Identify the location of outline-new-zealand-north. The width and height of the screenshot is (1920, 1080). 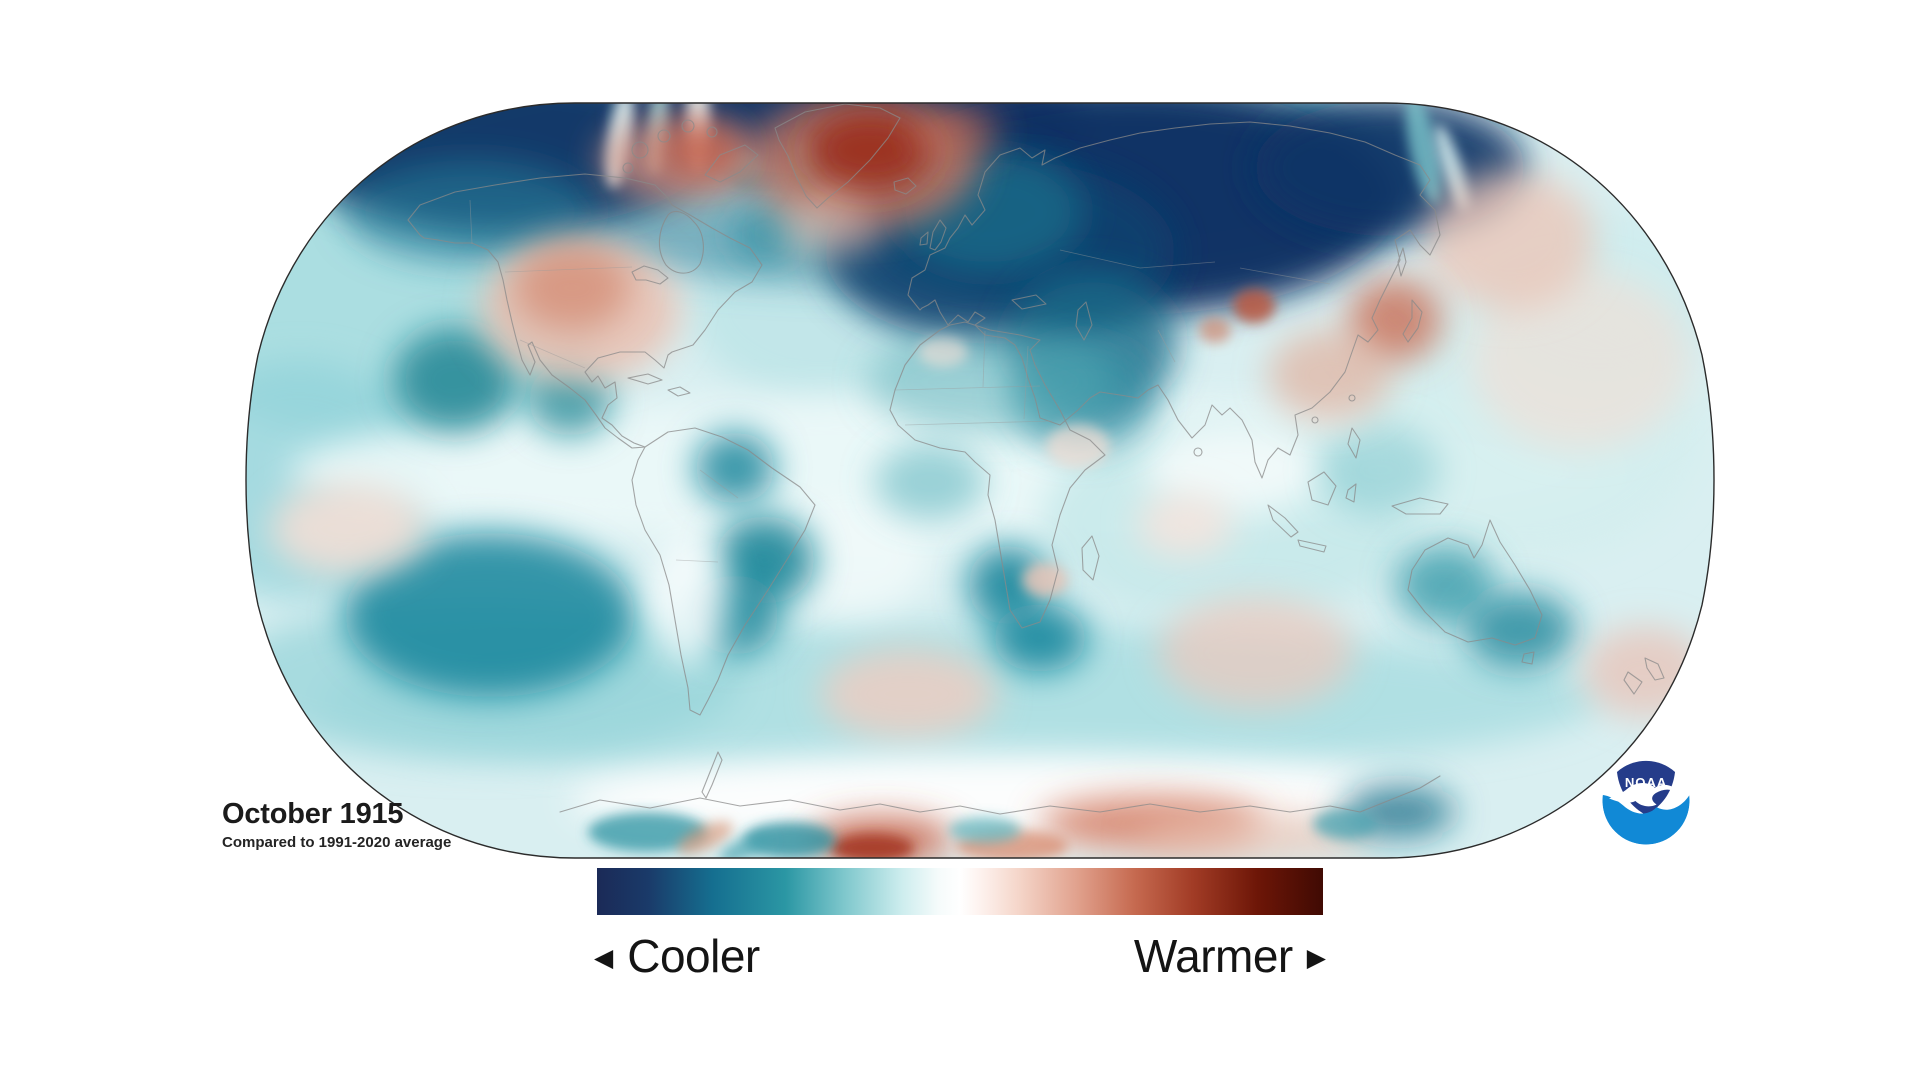
(1654, 669).